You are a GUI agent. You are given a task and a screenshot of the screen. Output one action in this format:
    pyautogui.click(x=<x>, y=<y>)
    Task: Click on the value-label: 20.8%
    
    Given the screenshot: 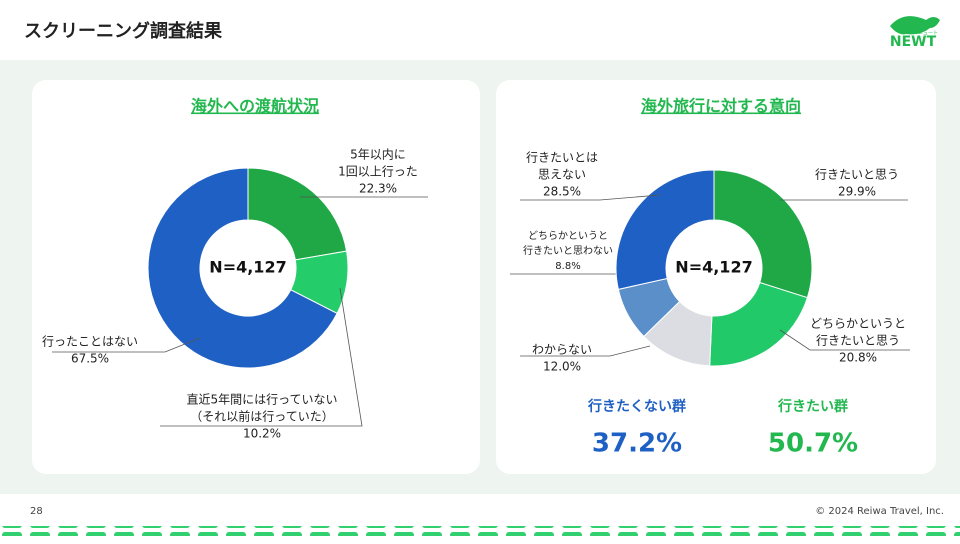 What is the action you would take?
    pyautogui.click(x=858, y=358)
    